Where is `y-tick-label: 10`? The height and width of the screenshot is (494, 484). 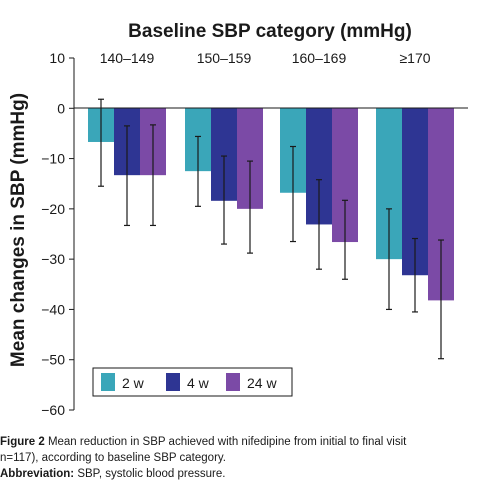 y-tick-label: 10 is located at coordinates (57, 58).